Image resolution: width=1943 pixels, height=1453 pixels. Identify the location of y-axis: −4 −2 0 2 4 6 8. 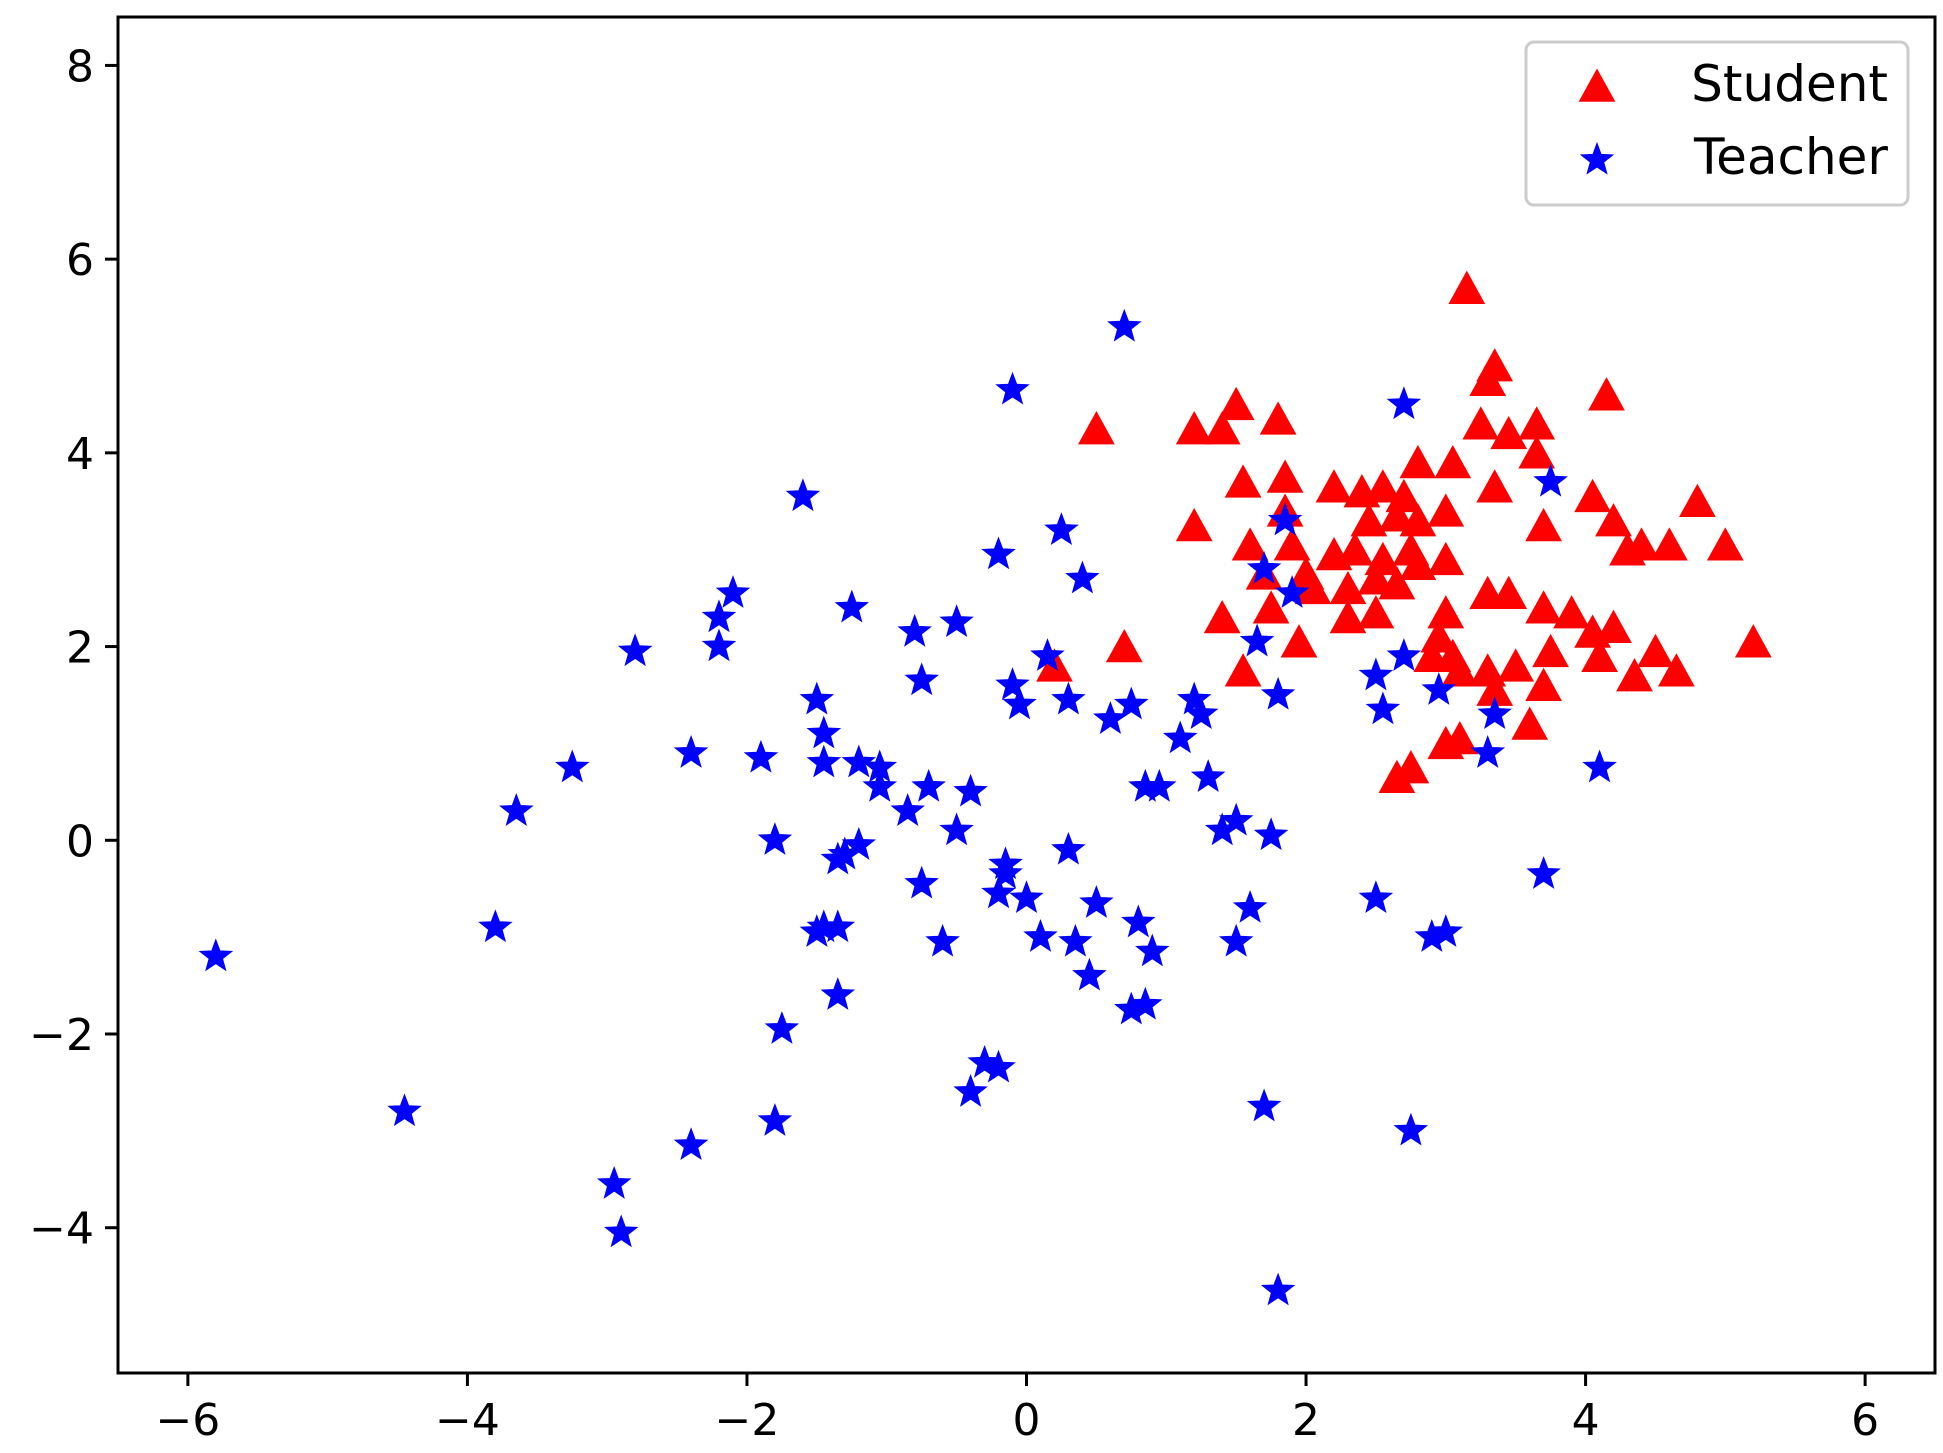
(73, 648).